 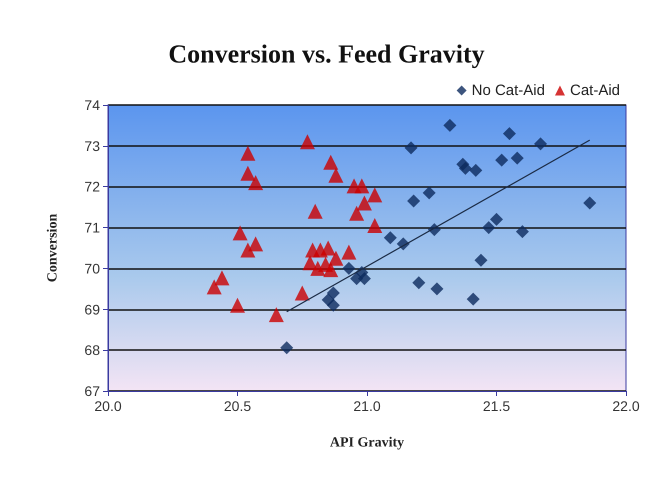 I want to click on x-tick-label: 21.0, so click(x=367, y=406).